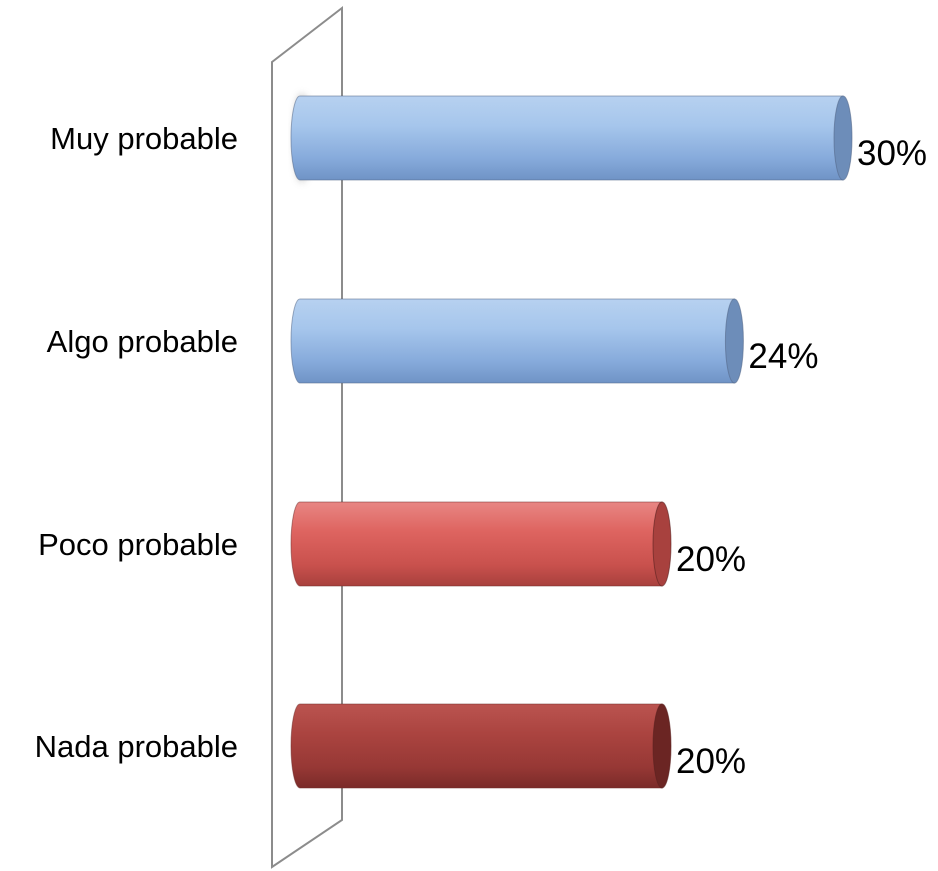  I want to click on data-label: 30%, so click(892, 153).